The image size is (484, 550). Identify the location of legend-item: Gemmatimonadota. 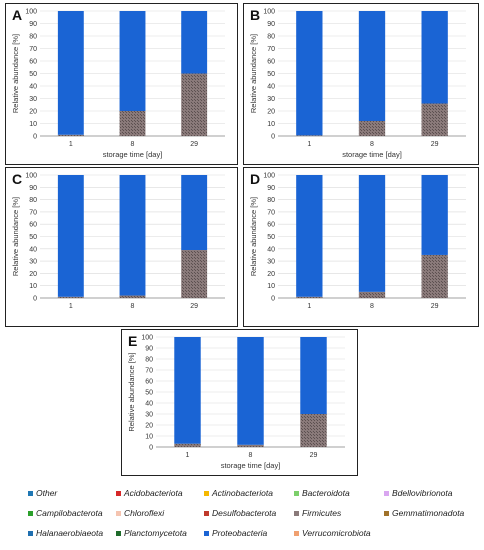
(424, 513).